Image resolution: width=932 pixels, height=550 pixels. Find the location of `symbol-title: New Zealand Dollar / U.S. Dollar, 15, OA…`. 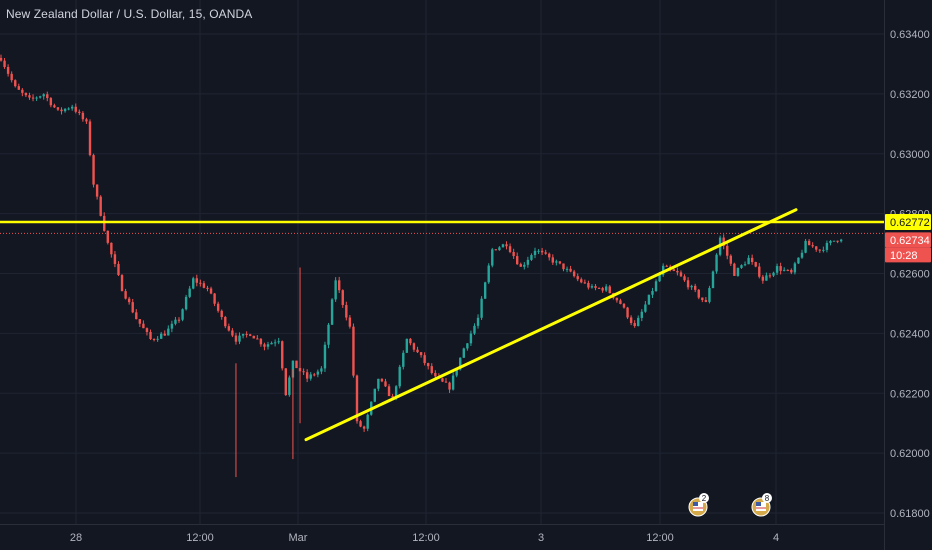

symbol-title: New Zealand Dollar / U.S. Dollar, 15, OA… is located at coordinates (129, 14).